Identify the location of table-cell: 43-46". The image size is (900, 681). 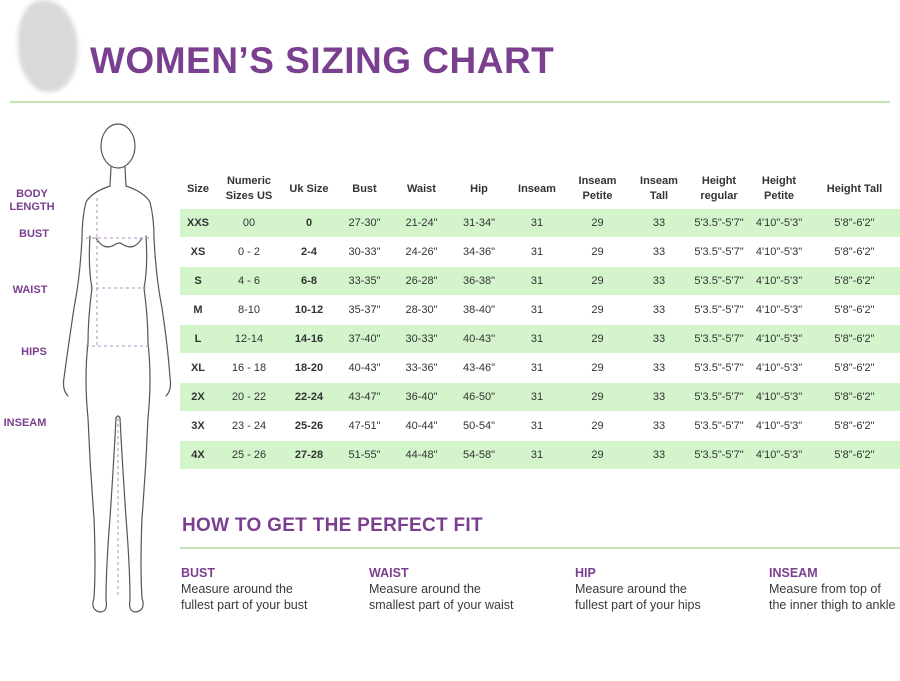
(479, 368).